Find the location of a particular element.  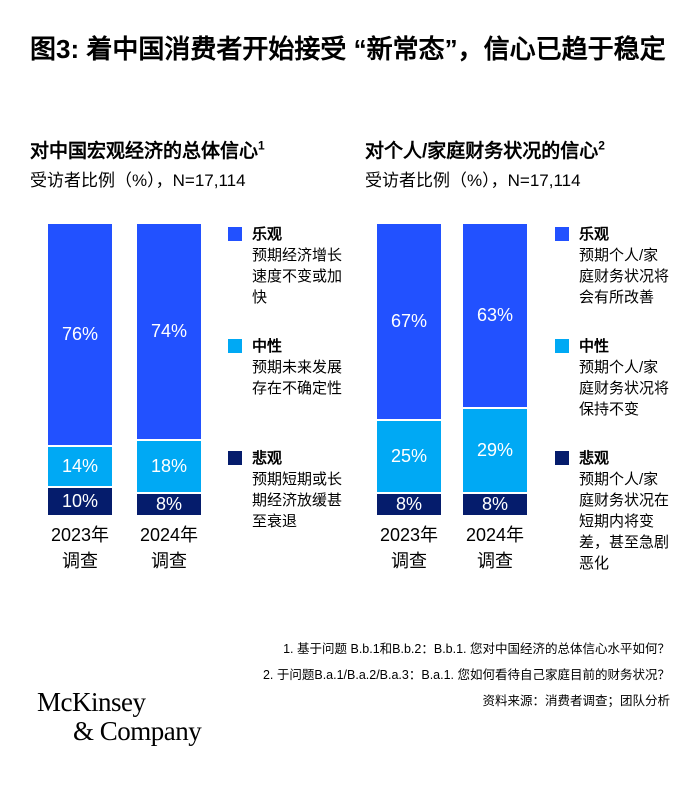

legend-description: 预期经济增长速度不变或加快 is located at coordinates (297, 276).